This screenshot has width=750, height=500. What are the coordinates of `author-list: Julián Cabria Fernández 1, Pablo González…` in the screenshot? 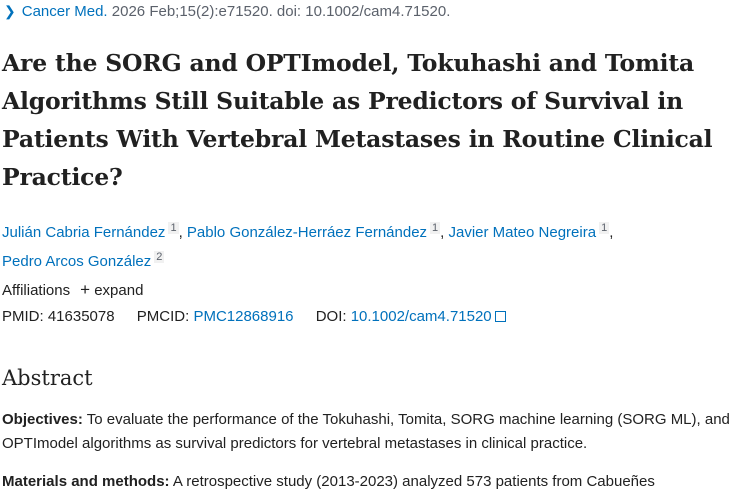 It's located at (308, 246).